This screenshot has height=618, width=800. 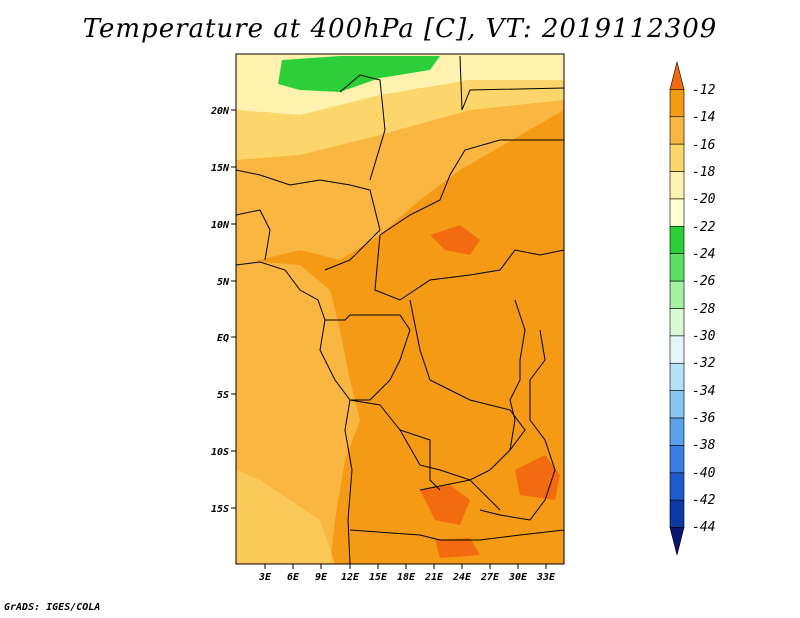 I want to click on longitude-axis: 3E 6E 9E 12E 15E 18E 21E 24E 27E 30E 33E, so click(x=407, y=573).